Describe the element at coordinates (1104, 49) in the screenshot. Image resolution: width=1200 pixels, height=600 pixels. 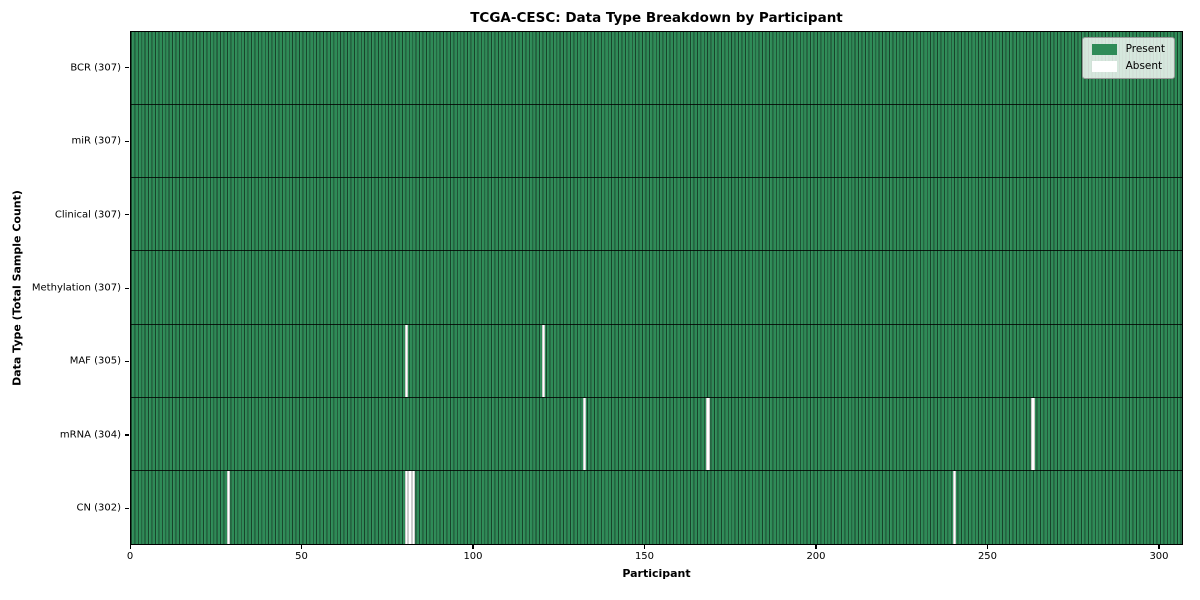
I see `present-swatch` at that location.